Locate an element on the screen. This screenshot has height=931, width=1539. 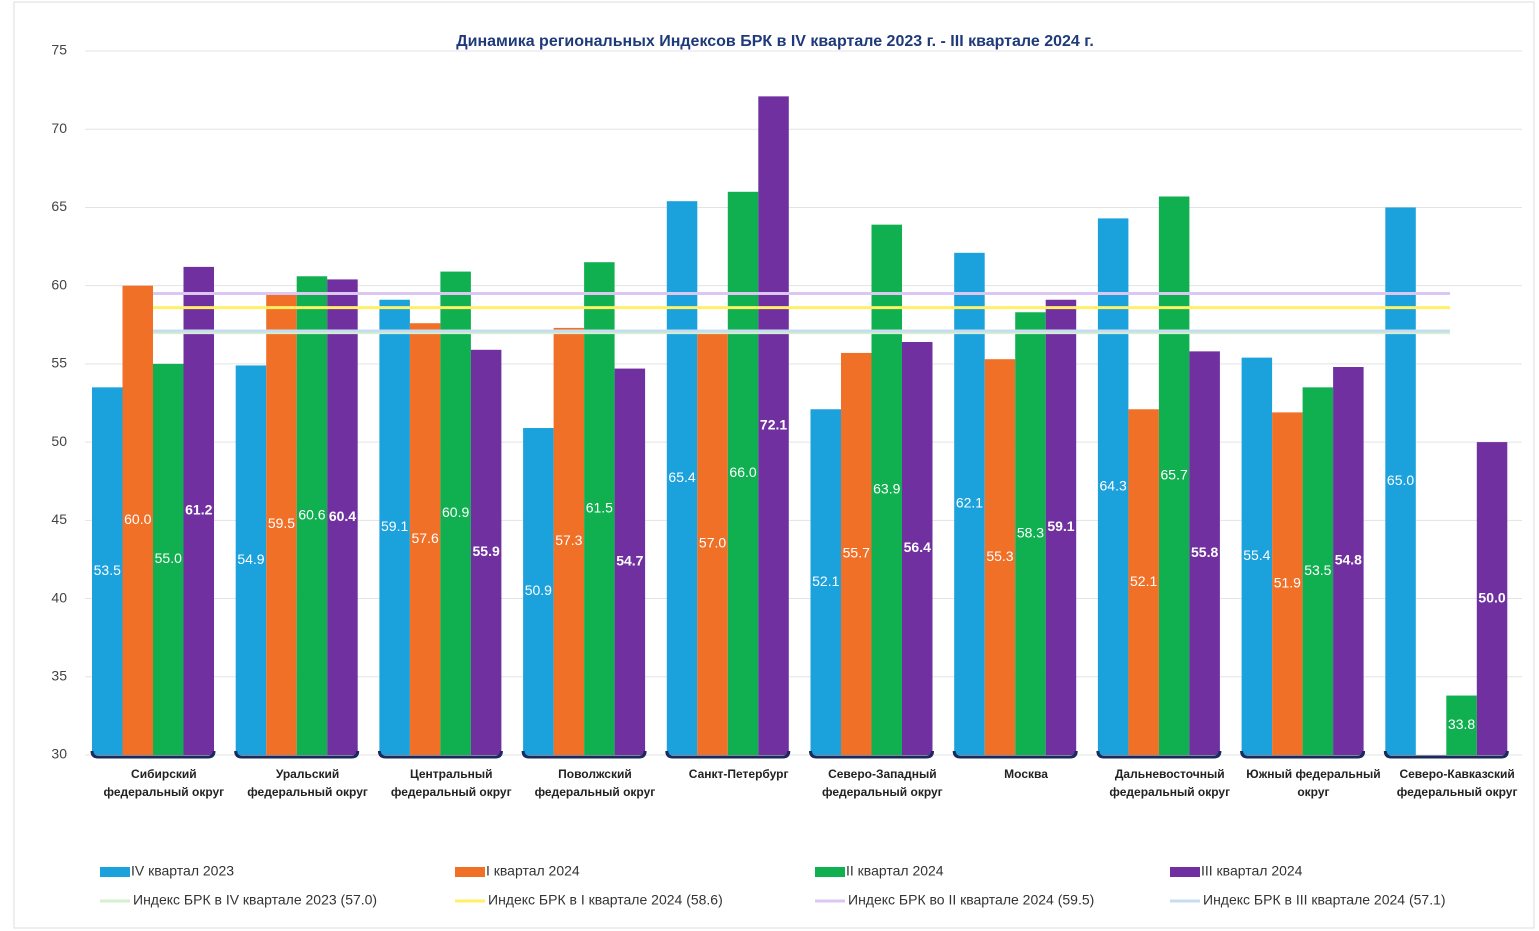
data-label: 60.9 is located at coordinates (455, 512).